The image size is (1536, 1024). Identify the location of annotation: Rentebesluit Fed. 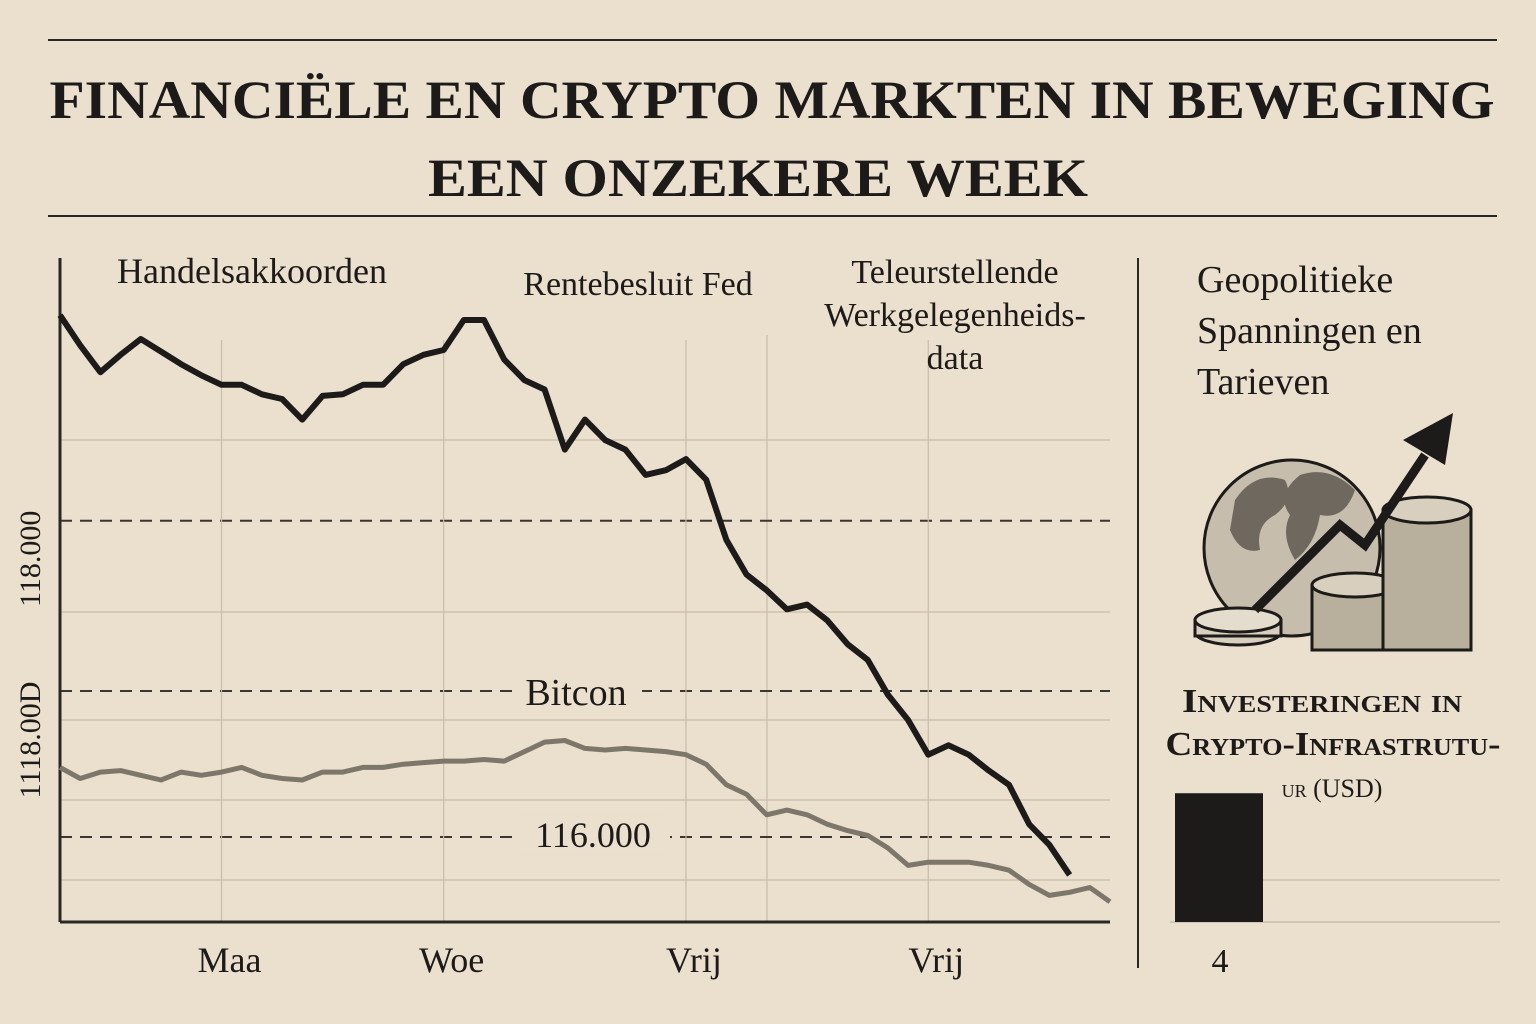
(637, 284).